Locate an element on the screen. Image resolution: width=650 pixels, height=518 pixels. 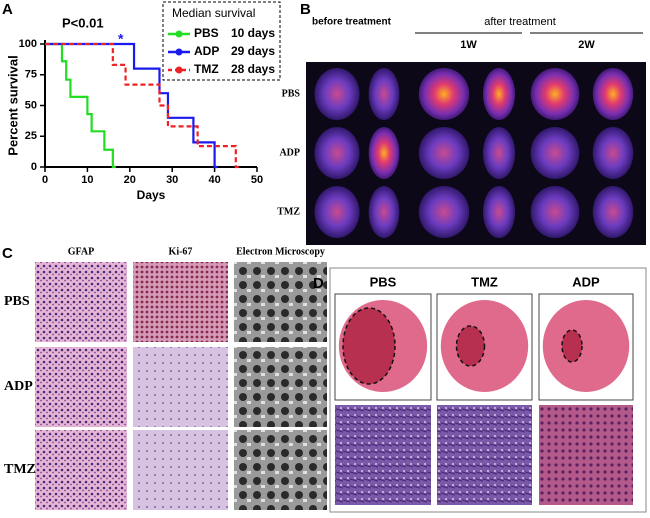
column-label: Ki-67 is located at coordinates (181, 251).